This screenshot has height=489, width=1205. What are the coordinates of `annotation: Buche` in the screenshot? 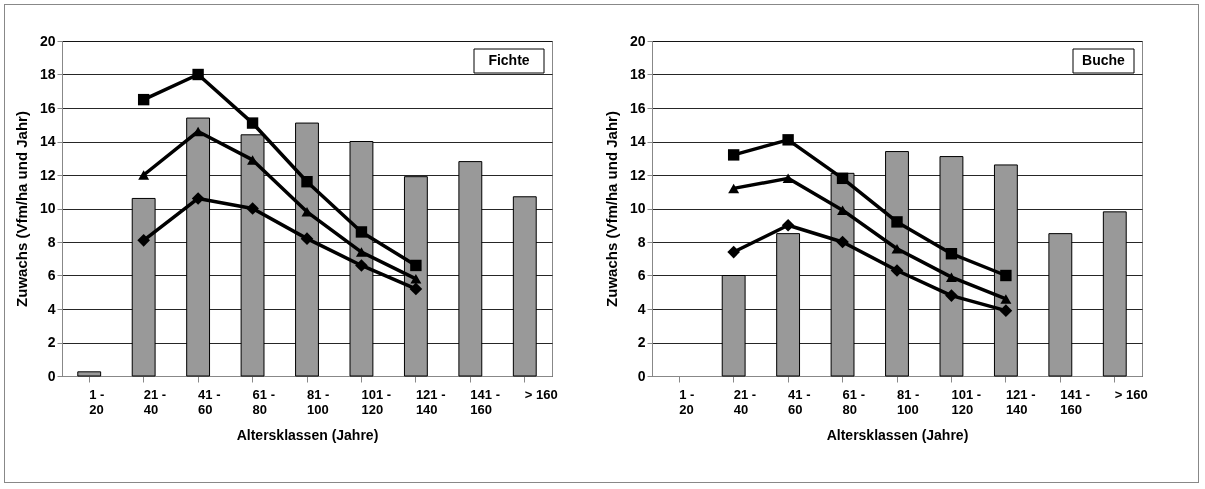 It's located at (1104, 60).